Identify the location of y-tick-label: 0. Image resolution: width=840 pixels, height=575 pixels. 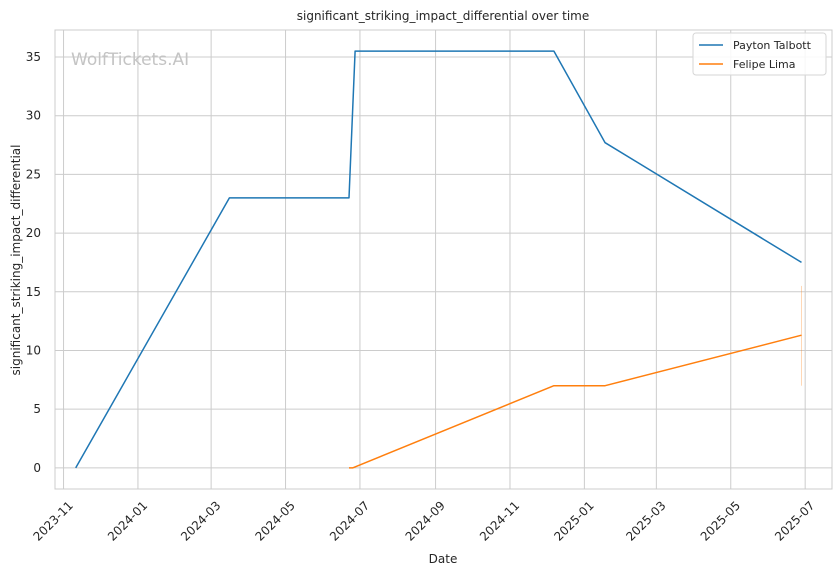
(37, 468).